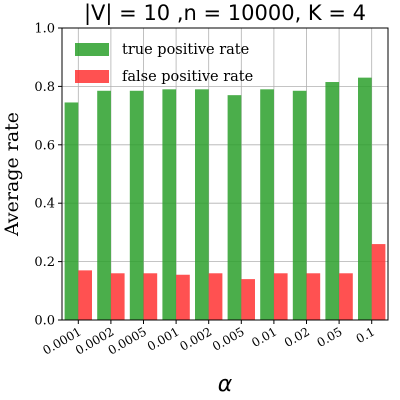  I want to click on x-tick-label: 0.1, so click(366, 335).